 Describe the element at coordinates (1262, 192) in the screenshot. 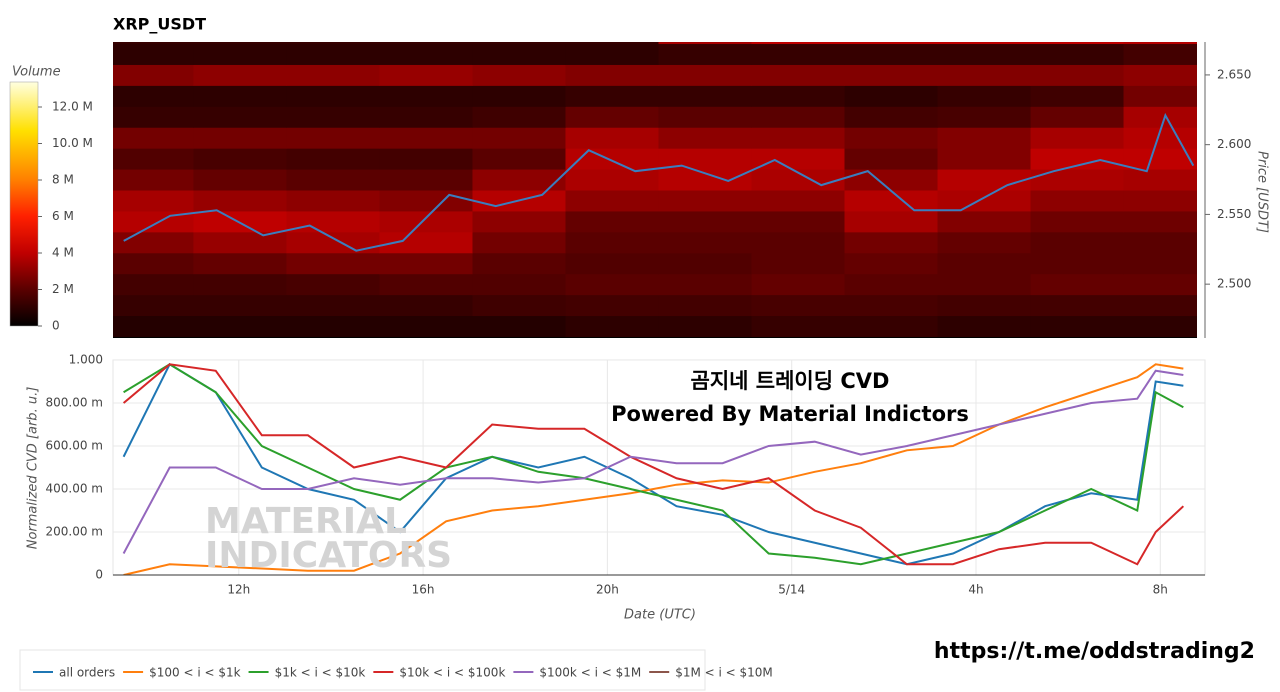

I see `y-axis-label: Price [USDT]` at that location.